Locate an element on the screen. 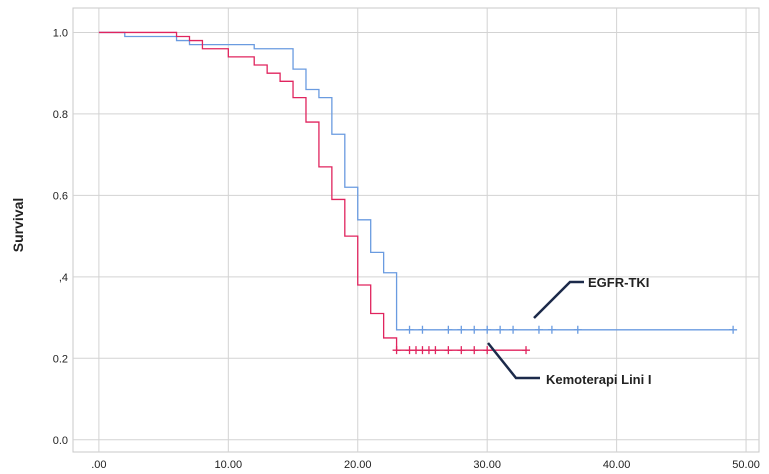  annotation-label-2: Kemoterapi Lini I is located at coordinates (598, 379).